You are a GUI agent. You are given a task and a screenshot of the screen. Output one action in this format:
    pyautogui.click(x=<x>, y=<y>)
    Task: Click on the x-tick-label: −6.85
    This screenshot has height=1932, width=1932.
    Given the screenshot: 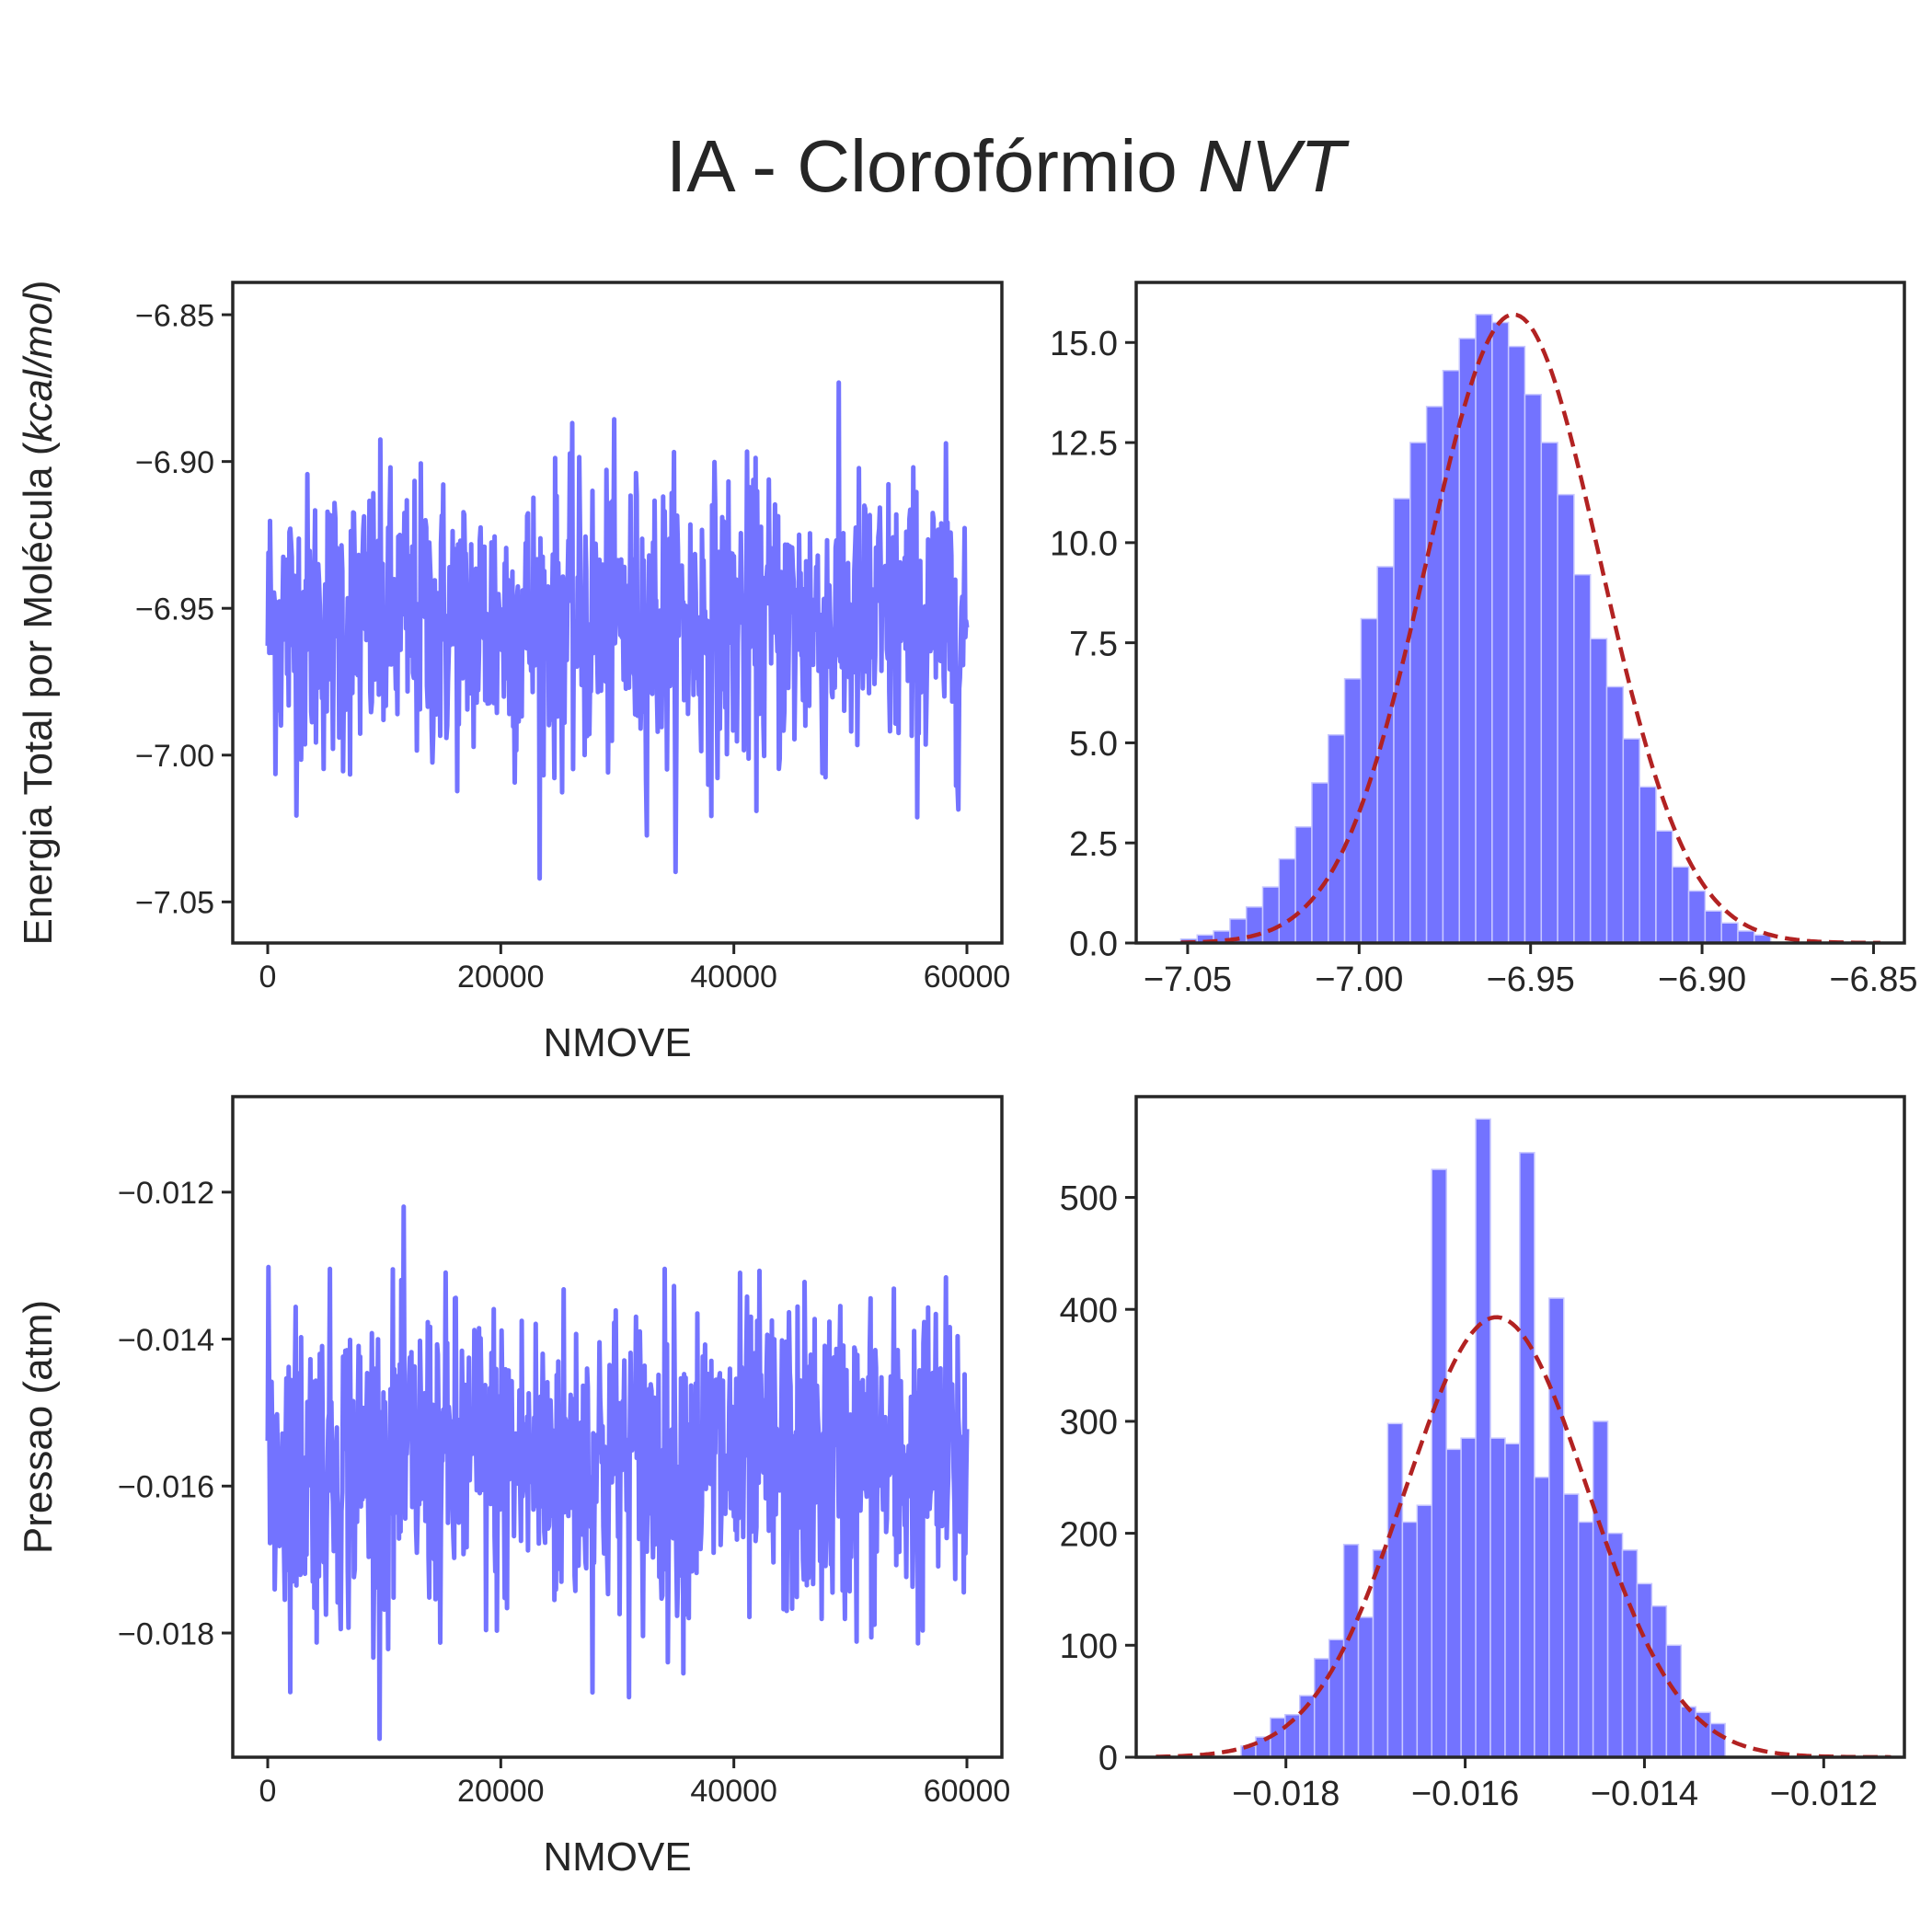 What is the action you would take?
    pyautogui.click(x=1873, y=979)
    